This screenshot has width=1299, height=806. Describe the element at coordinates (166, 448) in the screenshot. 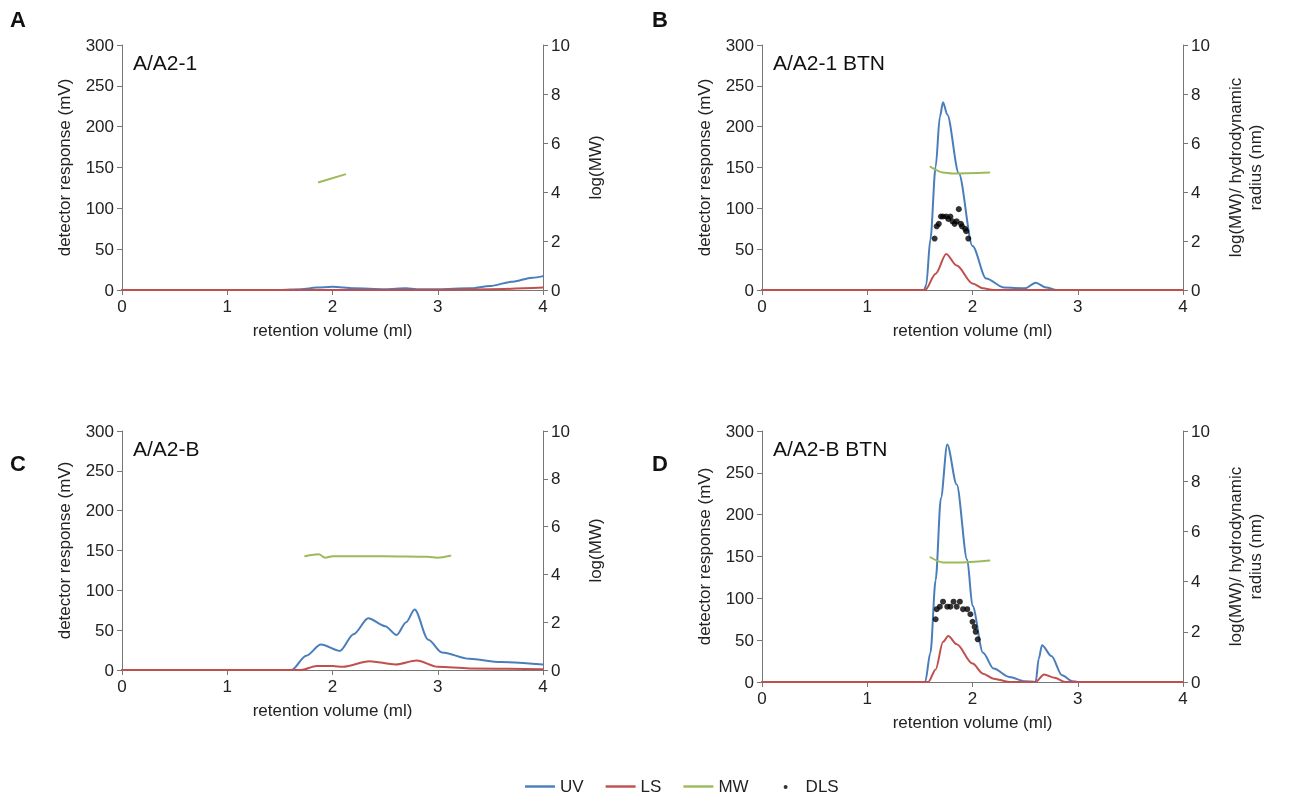

I see `chart-title: A/A2-B` at that location.